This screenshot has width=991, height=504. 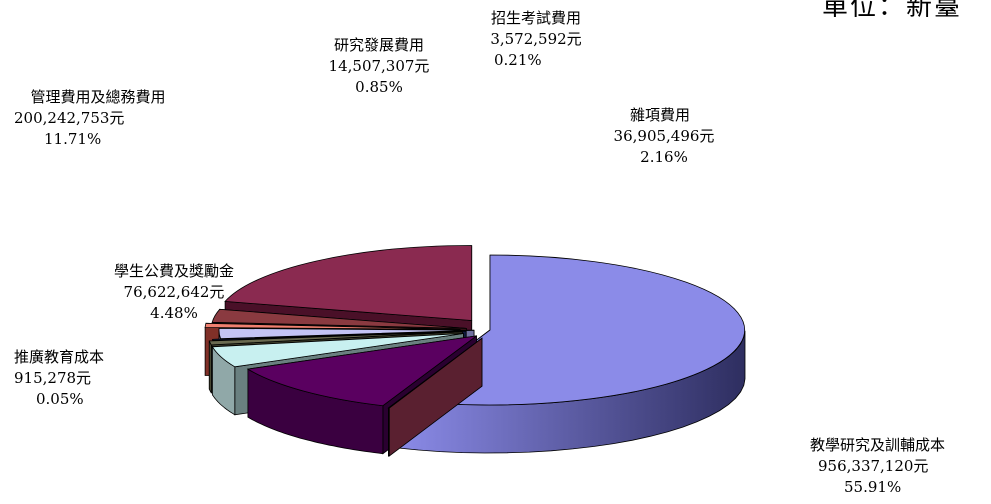 I want to click on unit-title: 單位：新臺, so click(x=892, y=11).